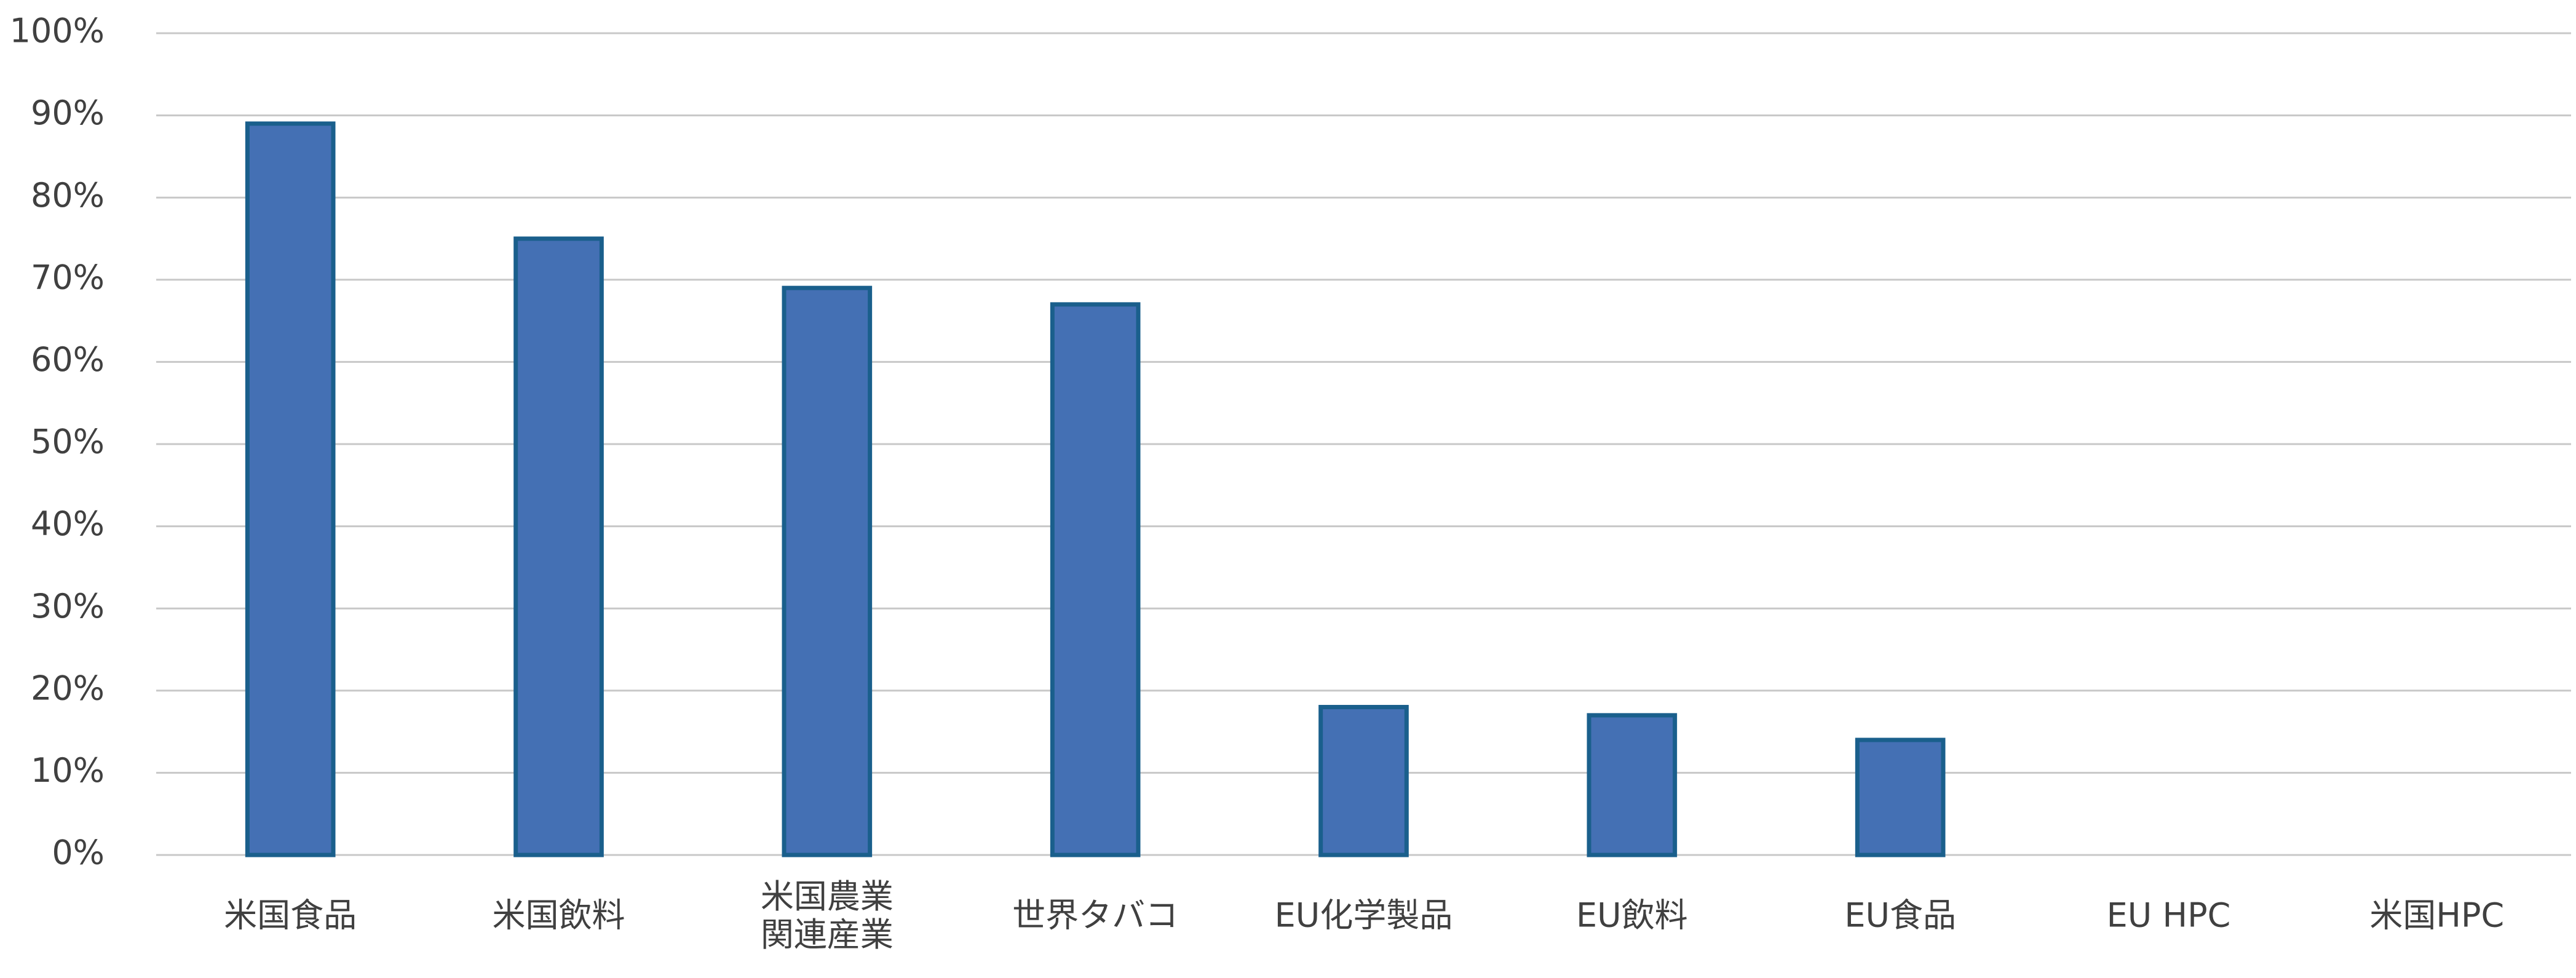 This screenshot has height=978, width=2576. Describe the element at coordinates (1900, 915) in the screenshot. I see `x-tick-label: EU食品` at that location.